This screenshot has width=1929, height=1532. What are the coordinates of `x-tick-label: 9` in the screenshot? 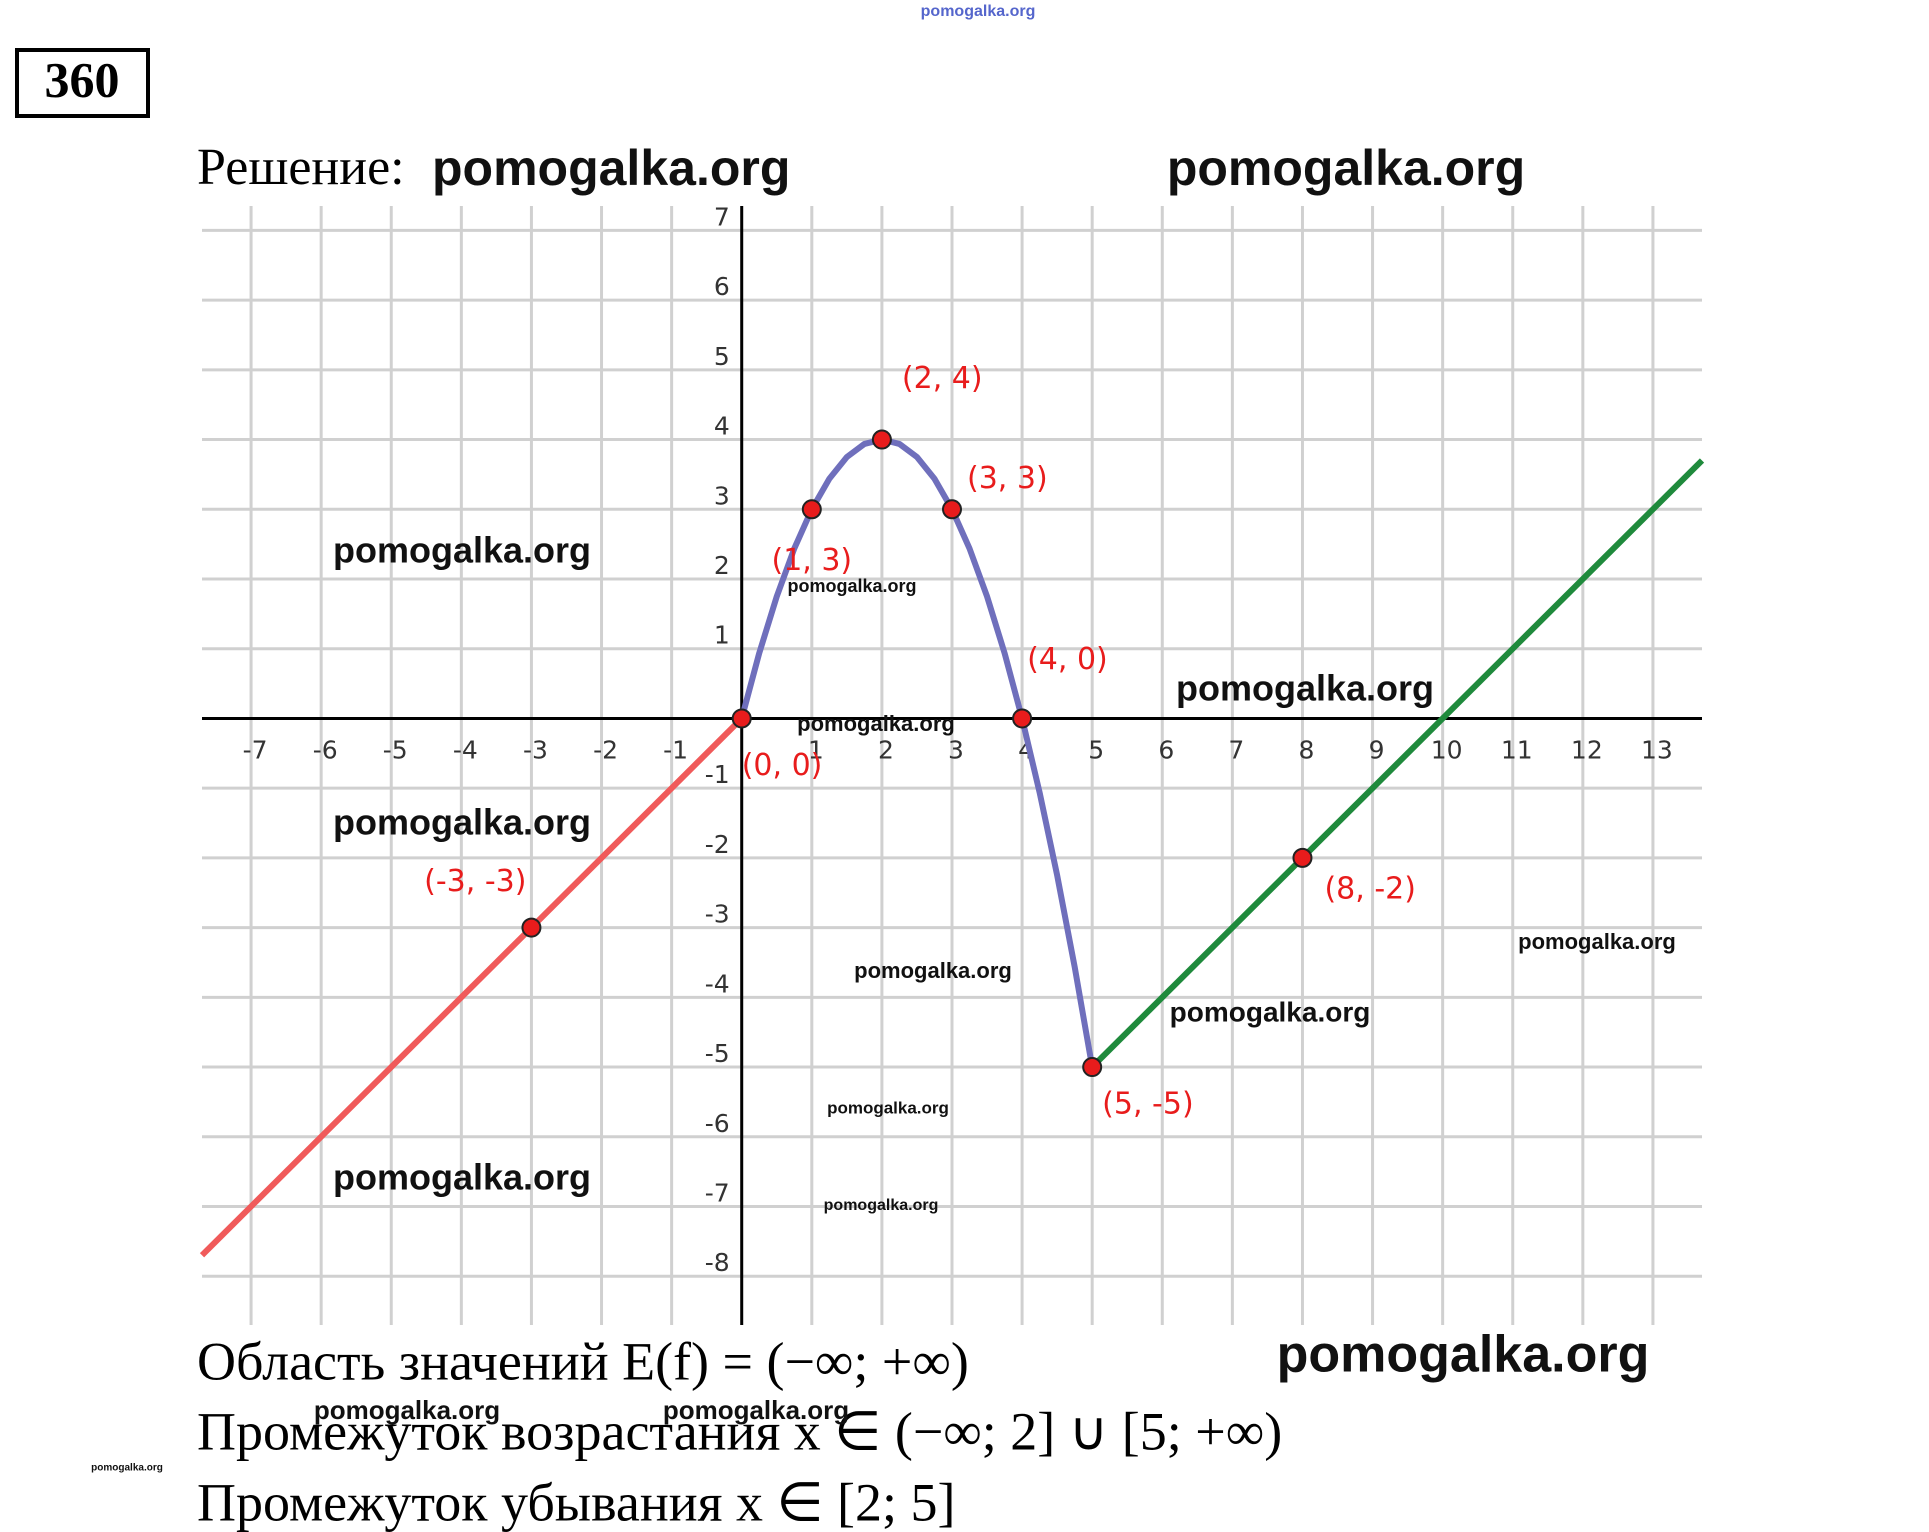 It's located at (1377, 749).